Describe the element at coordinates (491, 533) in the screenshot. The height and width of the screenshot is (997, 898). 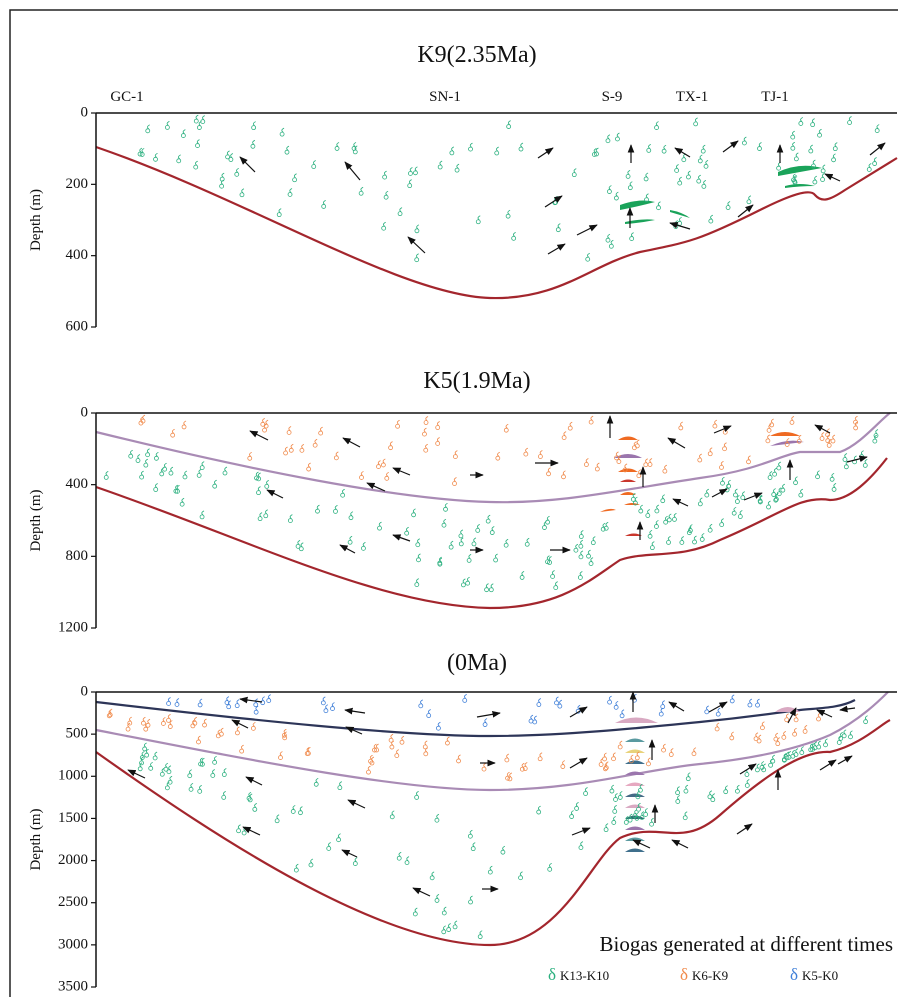
I see `basement-curve` at that location.